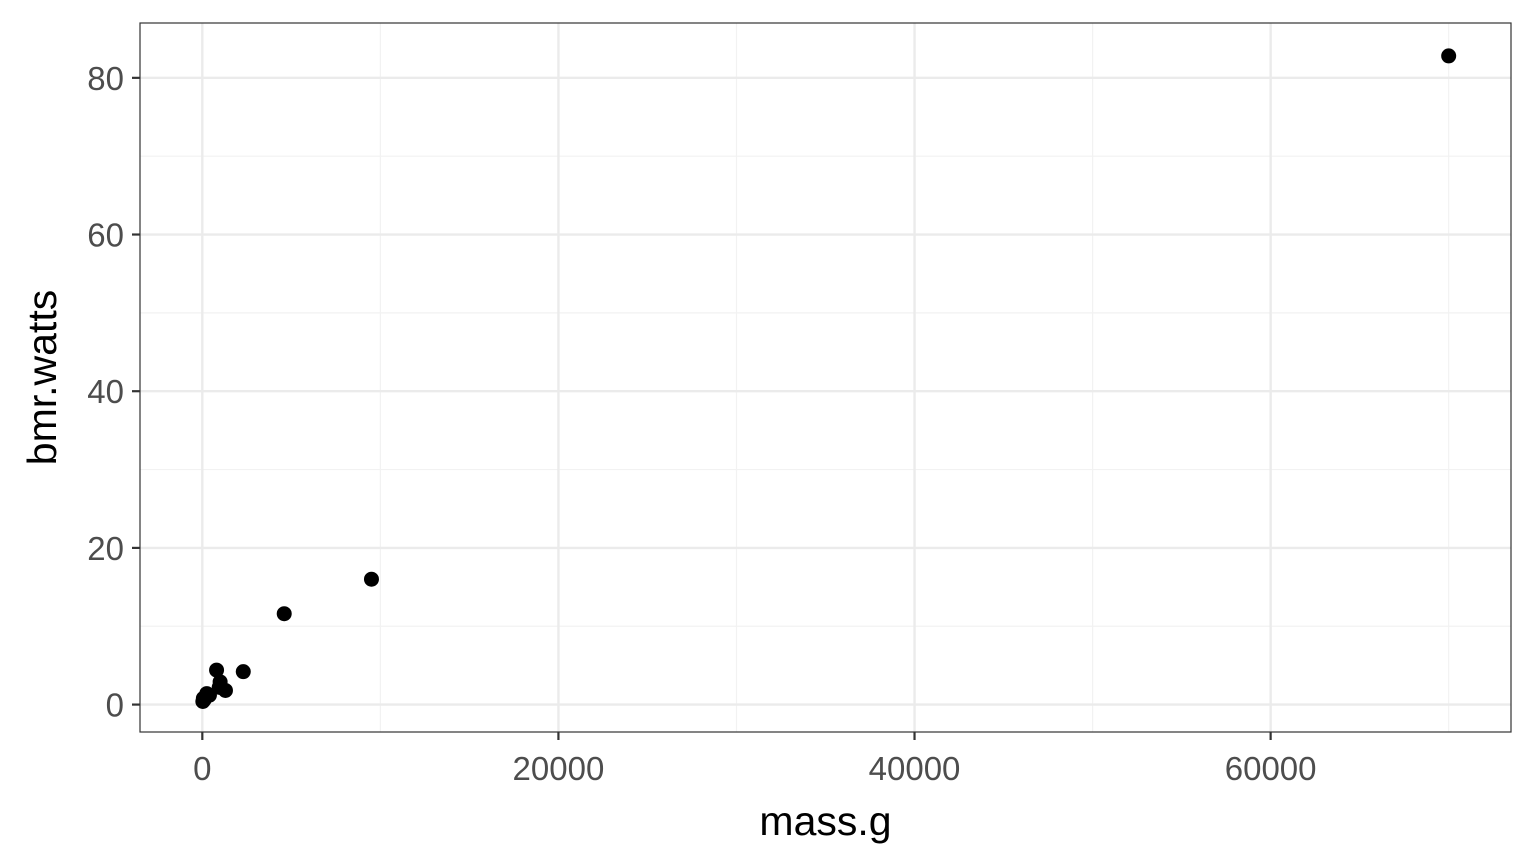 The width and height of the screenshot is (1536, 864). I want to click on y-tick-label: 40, so click(105, 391).